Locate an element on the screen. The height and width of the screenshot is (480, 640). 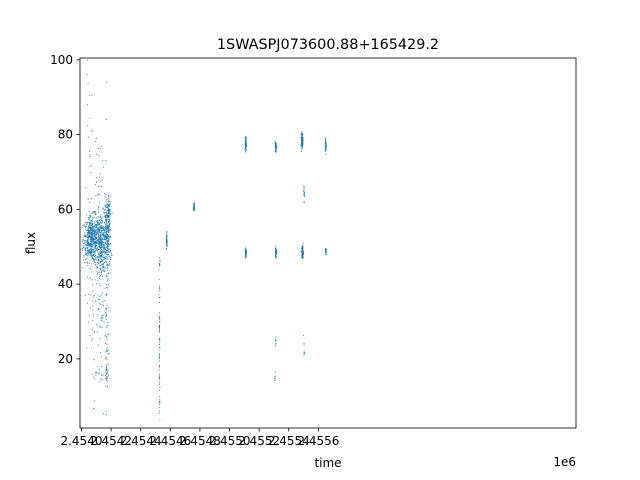
x-axis-title: time is located at coordinates (327, 463).